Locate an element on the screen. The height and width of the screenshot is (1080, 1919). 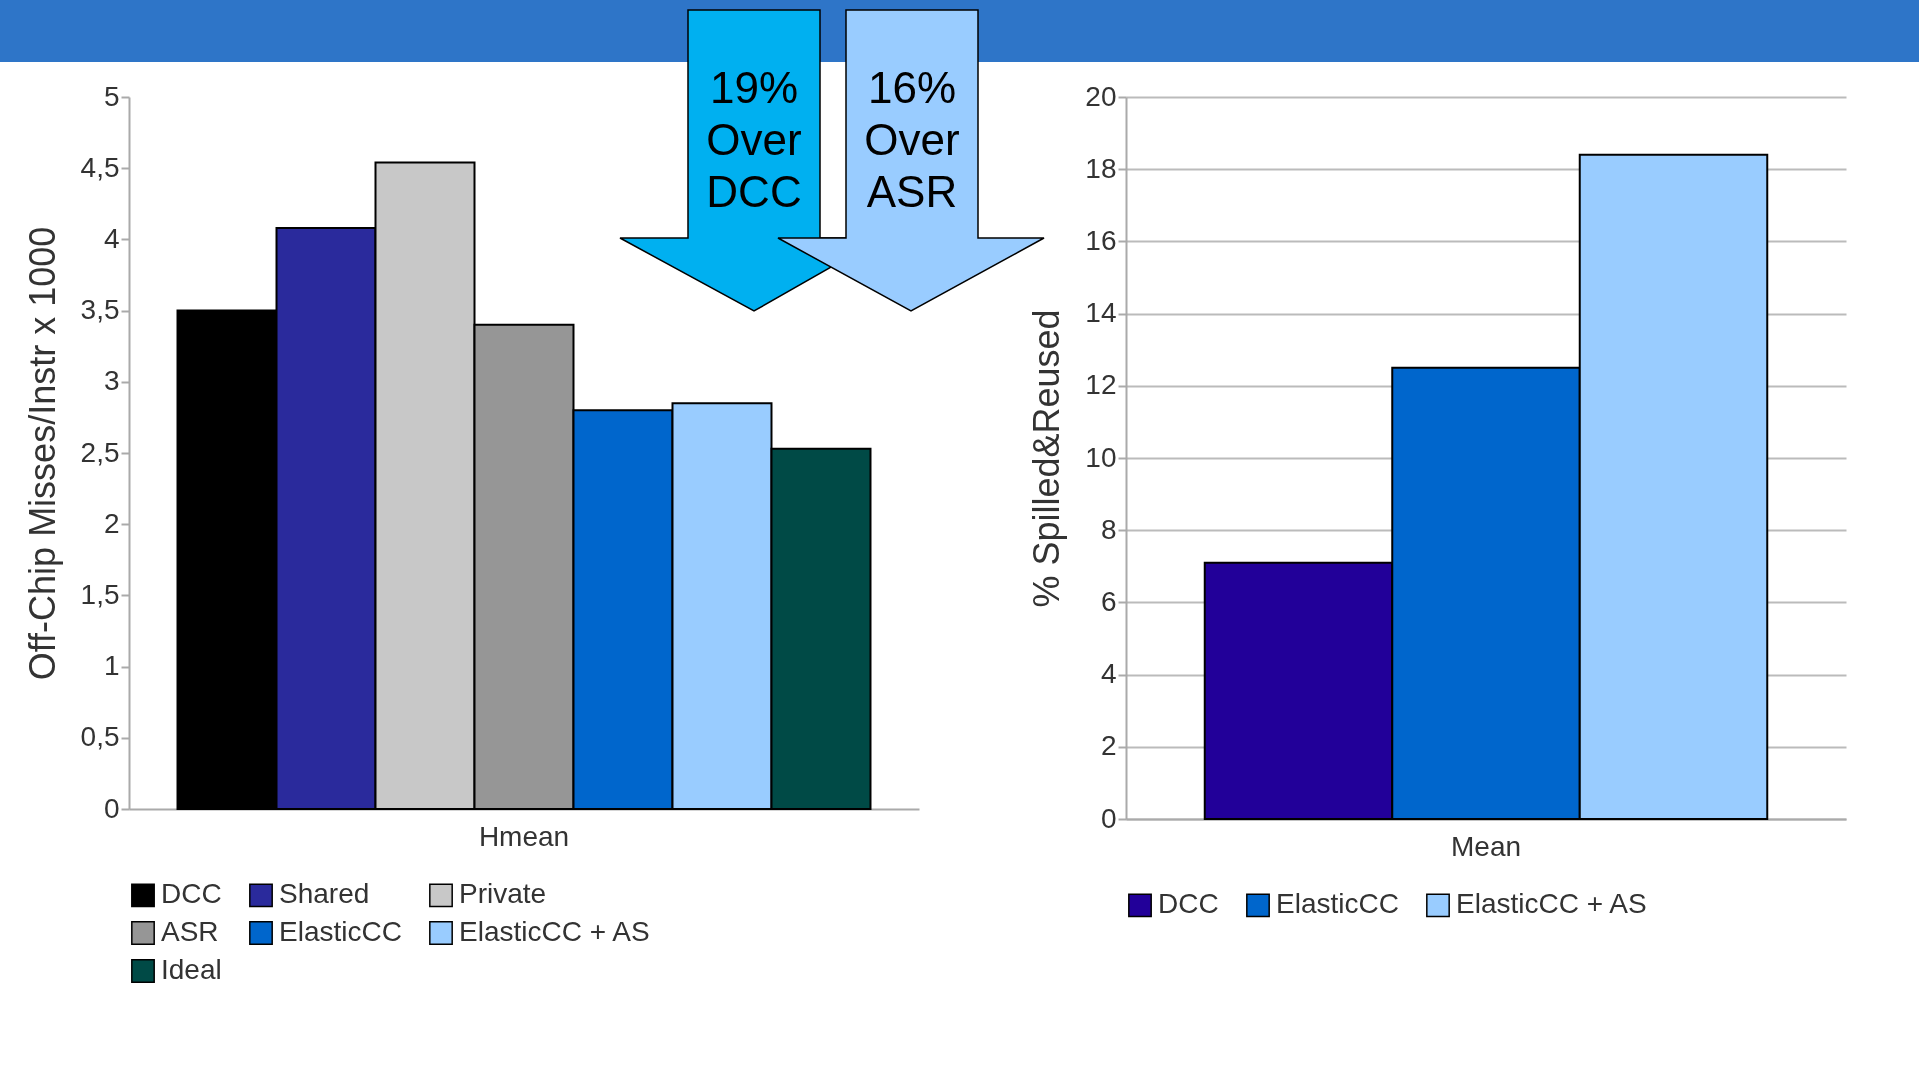
y-tick-label: 3,5 is located at coordinates (100, 310).